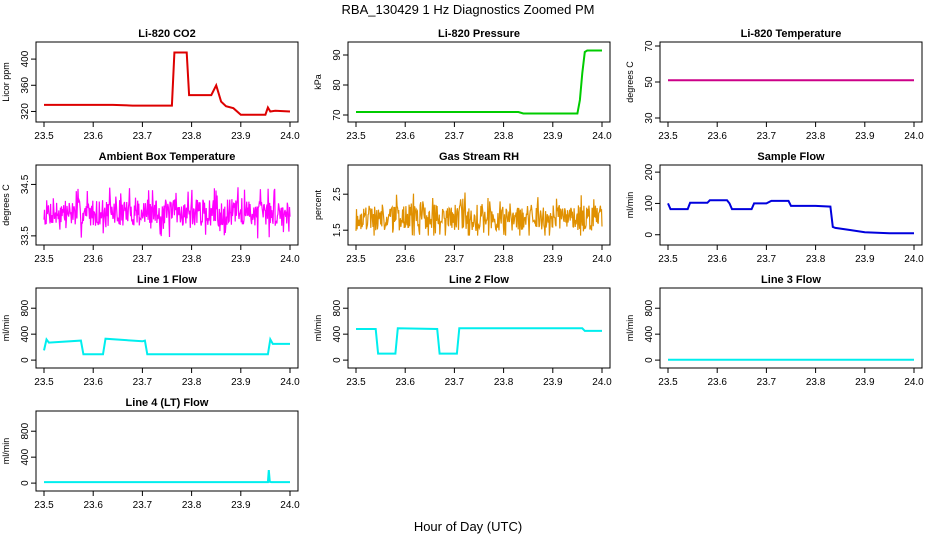  What do you see at coordinates (166, 34) in the screenshot?
I see `panel-title: Li-820 CO2` at bounding box center [166, 34].